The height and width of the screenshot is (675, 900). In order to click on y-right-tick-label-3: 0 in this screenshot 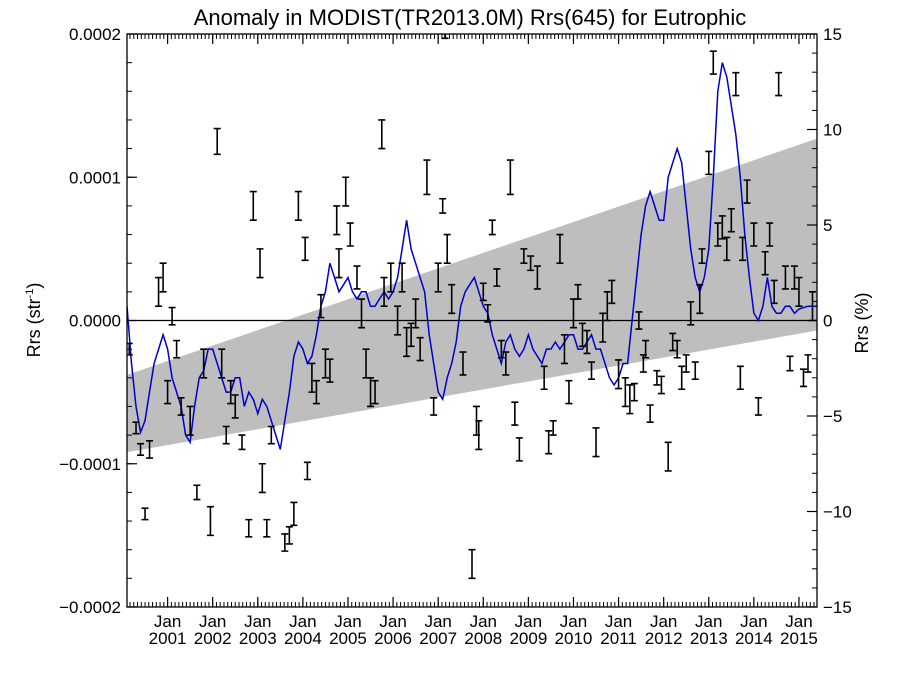, I will do `click(827, 321)`.